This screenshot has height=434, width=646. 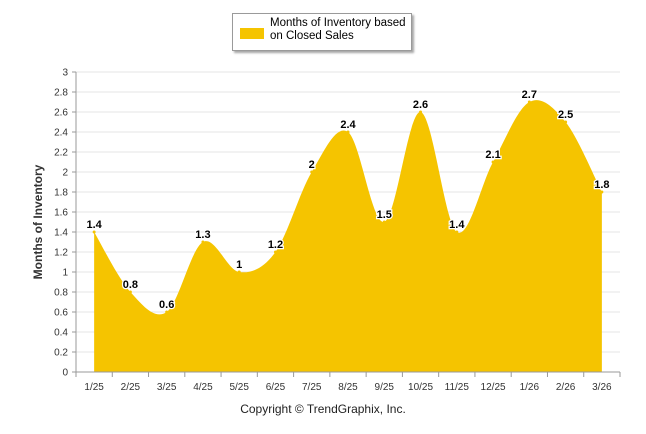 What do you see at coordinates (602, 387) in the screenshot?
I see `x-tick-label: 3/26` at bounding box center [602, 387].